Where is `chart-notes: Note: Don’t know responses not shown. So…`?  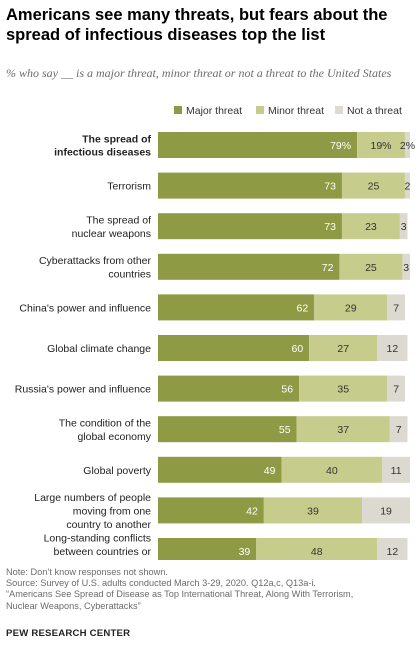
chart-notes: Note: Don’t know responses not shown. So… is located at coordinates (210, 589).